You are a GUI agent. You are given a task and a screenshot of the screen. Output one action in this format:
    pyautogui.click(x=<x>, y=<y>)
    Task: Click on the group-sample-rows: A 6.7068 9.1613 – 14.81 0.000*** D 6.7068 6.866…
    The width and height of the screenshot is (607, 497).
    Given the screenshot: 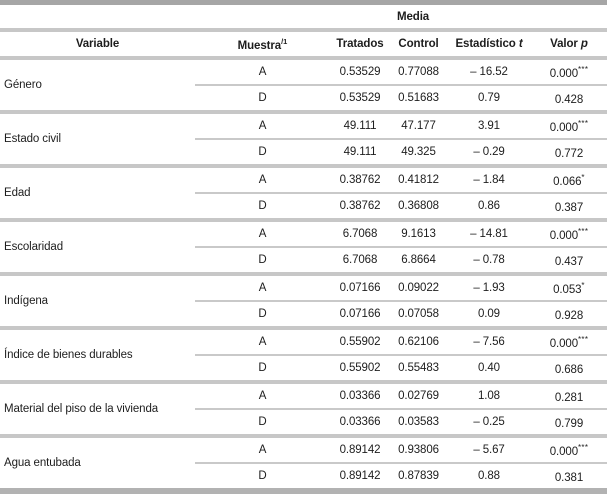 What is the action you would take?
    pyautogui.click(x=401, y=247)
    